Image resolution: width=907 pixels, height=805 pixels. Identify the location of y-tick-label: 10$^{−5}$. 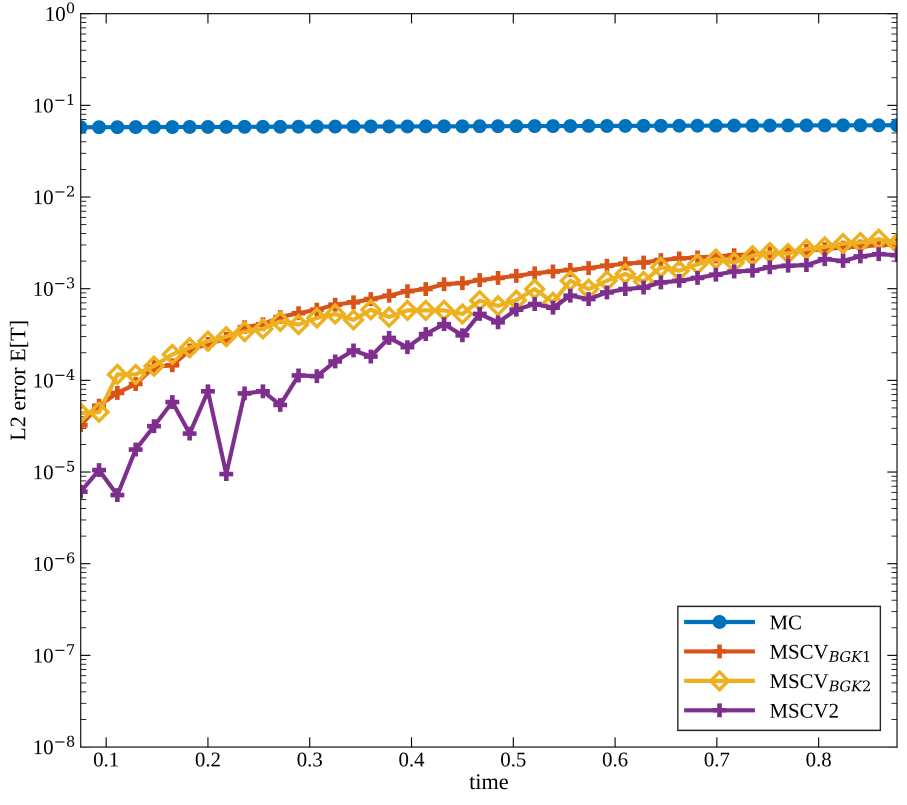
(54, 470).